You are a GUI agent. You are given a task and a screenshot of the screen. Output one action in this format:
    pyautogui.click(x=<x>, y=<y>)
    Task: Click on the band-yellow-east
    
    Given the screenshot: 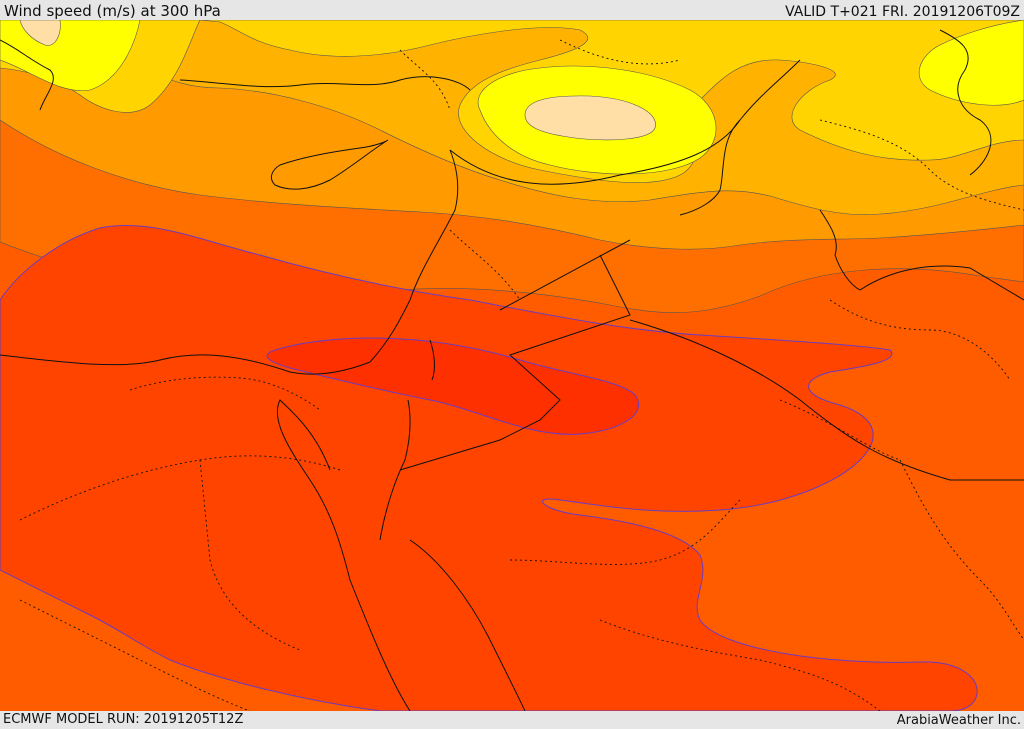 What is the action you would take?
    pyautogui.click(x=971, y=63)
    